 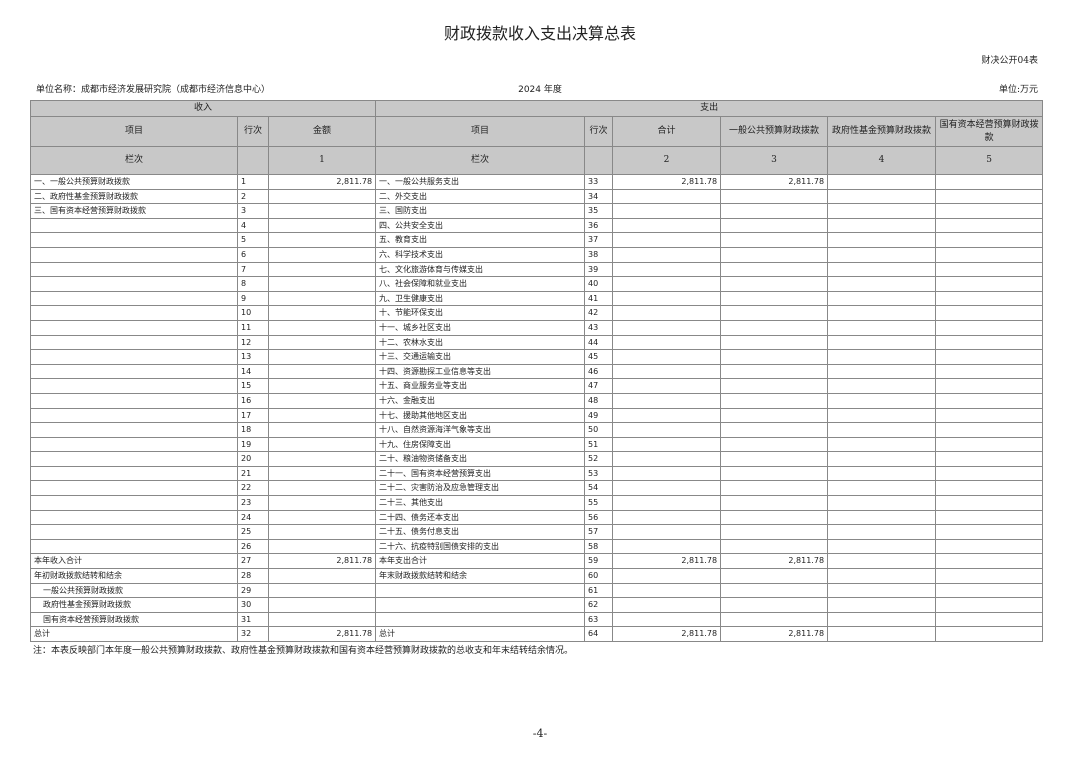 I want to click on cell: 62, so click(x=599, y=605).